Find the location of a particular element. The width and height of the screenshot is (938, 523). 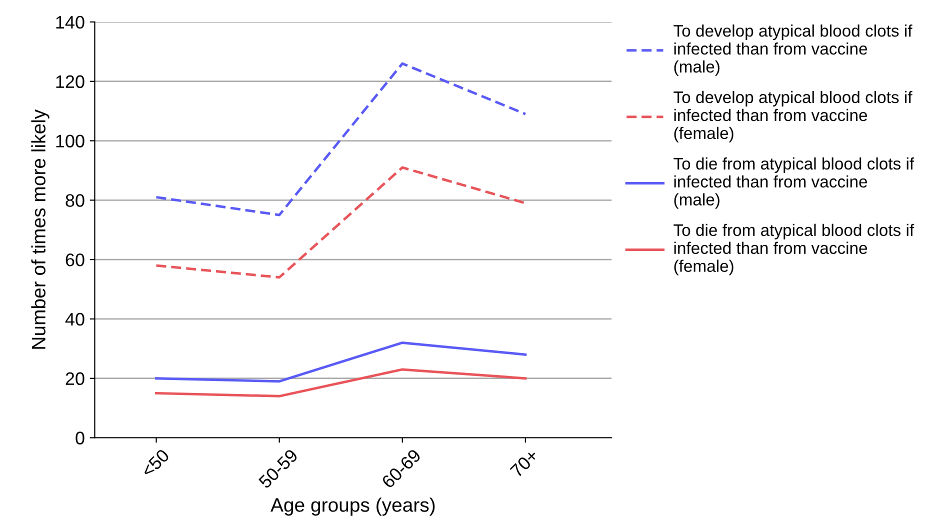

y-axis-title: Number of times more likely is located at coordinates (40, 229).